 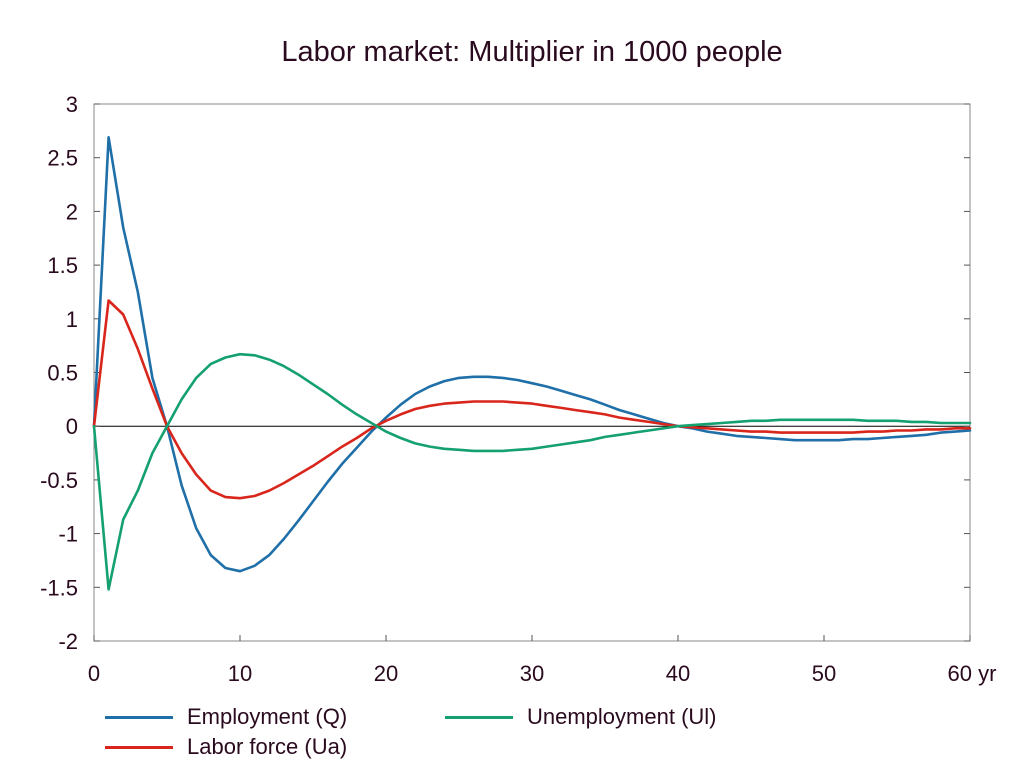 I want to click on legend-swatch-labor-force, so click(x=139, y=747).